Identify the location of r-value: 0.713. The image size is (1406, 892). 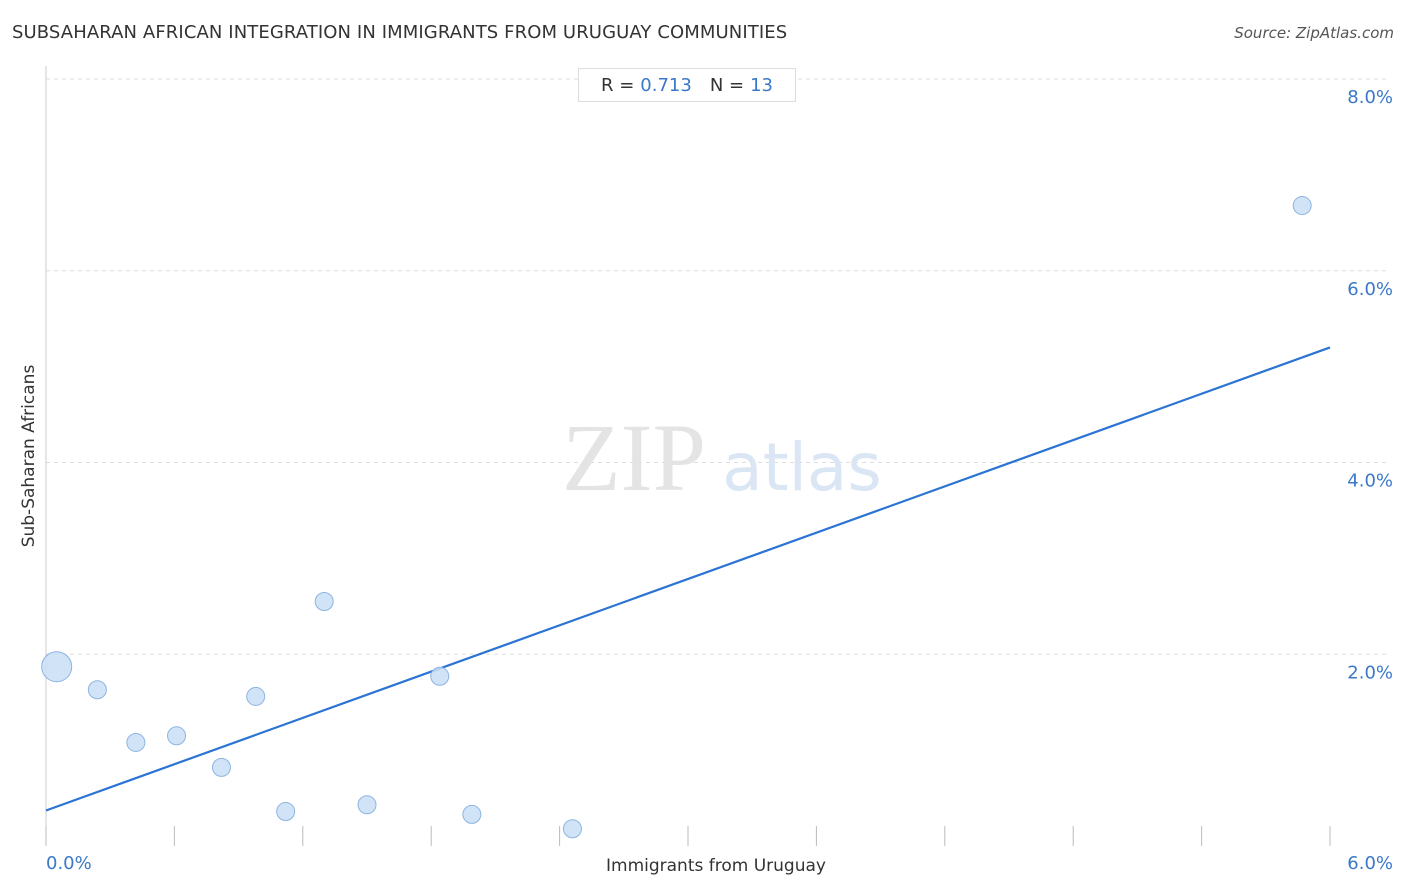
(666, 85).